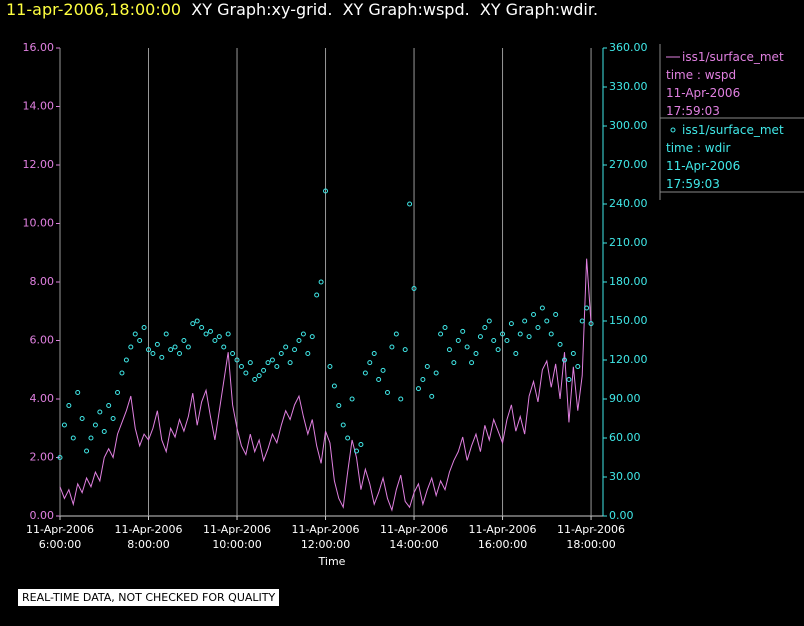 Image resolution: width=804 pixels, height=626 pixels. What do you see at coordinates (628, 242) in the screenshot?
I see `y2-tick-label: 210.00` at bounding box center [628, 242].